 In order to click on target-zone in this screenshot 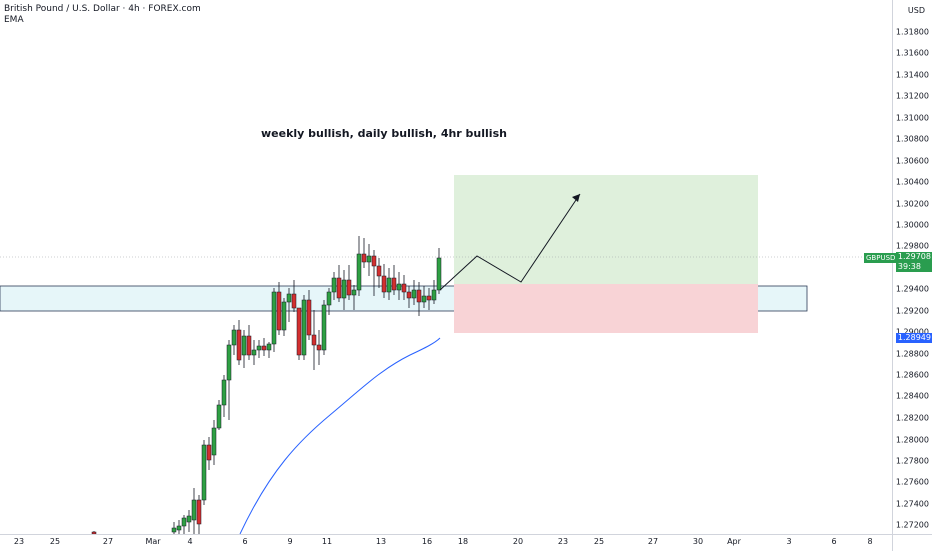, I will do `click(606, 229)`.